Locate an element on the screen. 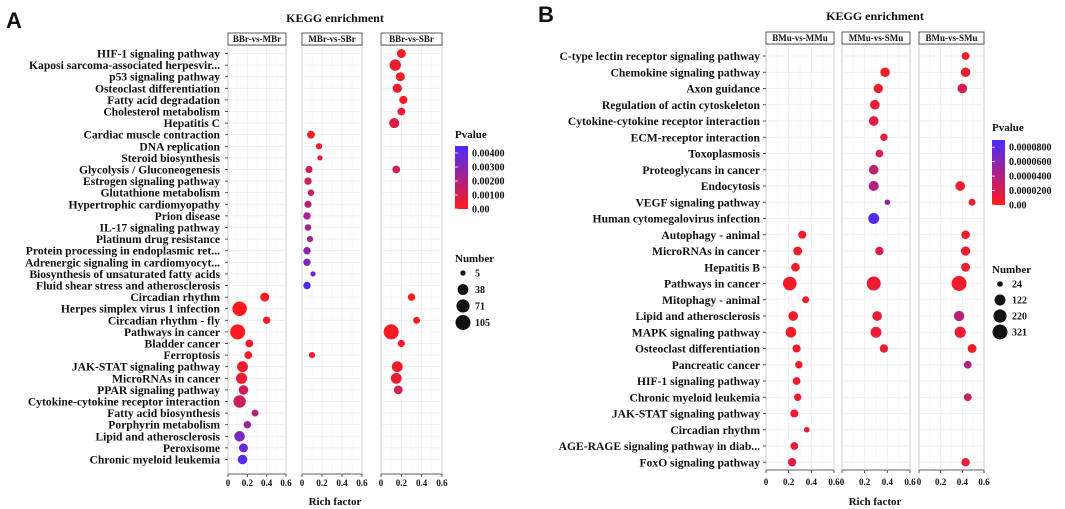 This screenshot has width=1065, height=509. facet-panel: BBr-vs-SBr 0 0.2 0.4 0.6 is located at coordinates (413, 260).